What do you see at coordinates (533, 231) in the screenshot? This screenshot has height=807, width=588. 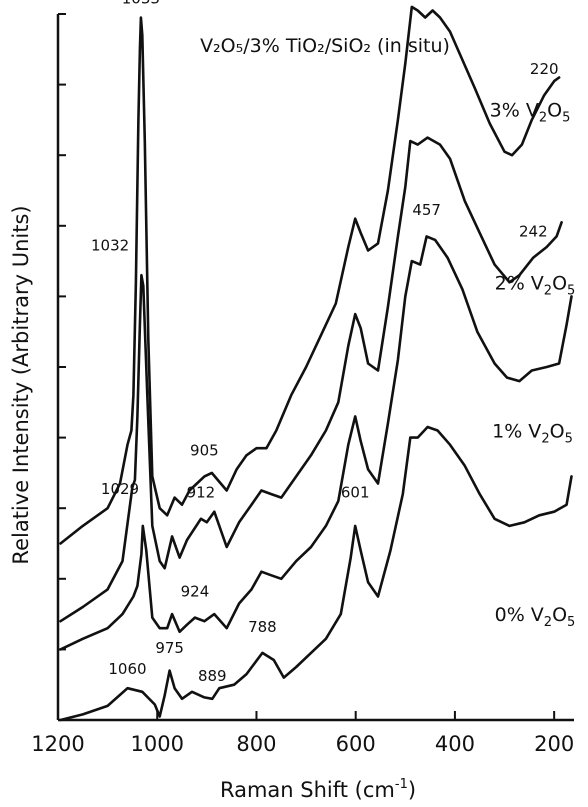 I see `peak-label: 242` at bounding box center [533, 231].